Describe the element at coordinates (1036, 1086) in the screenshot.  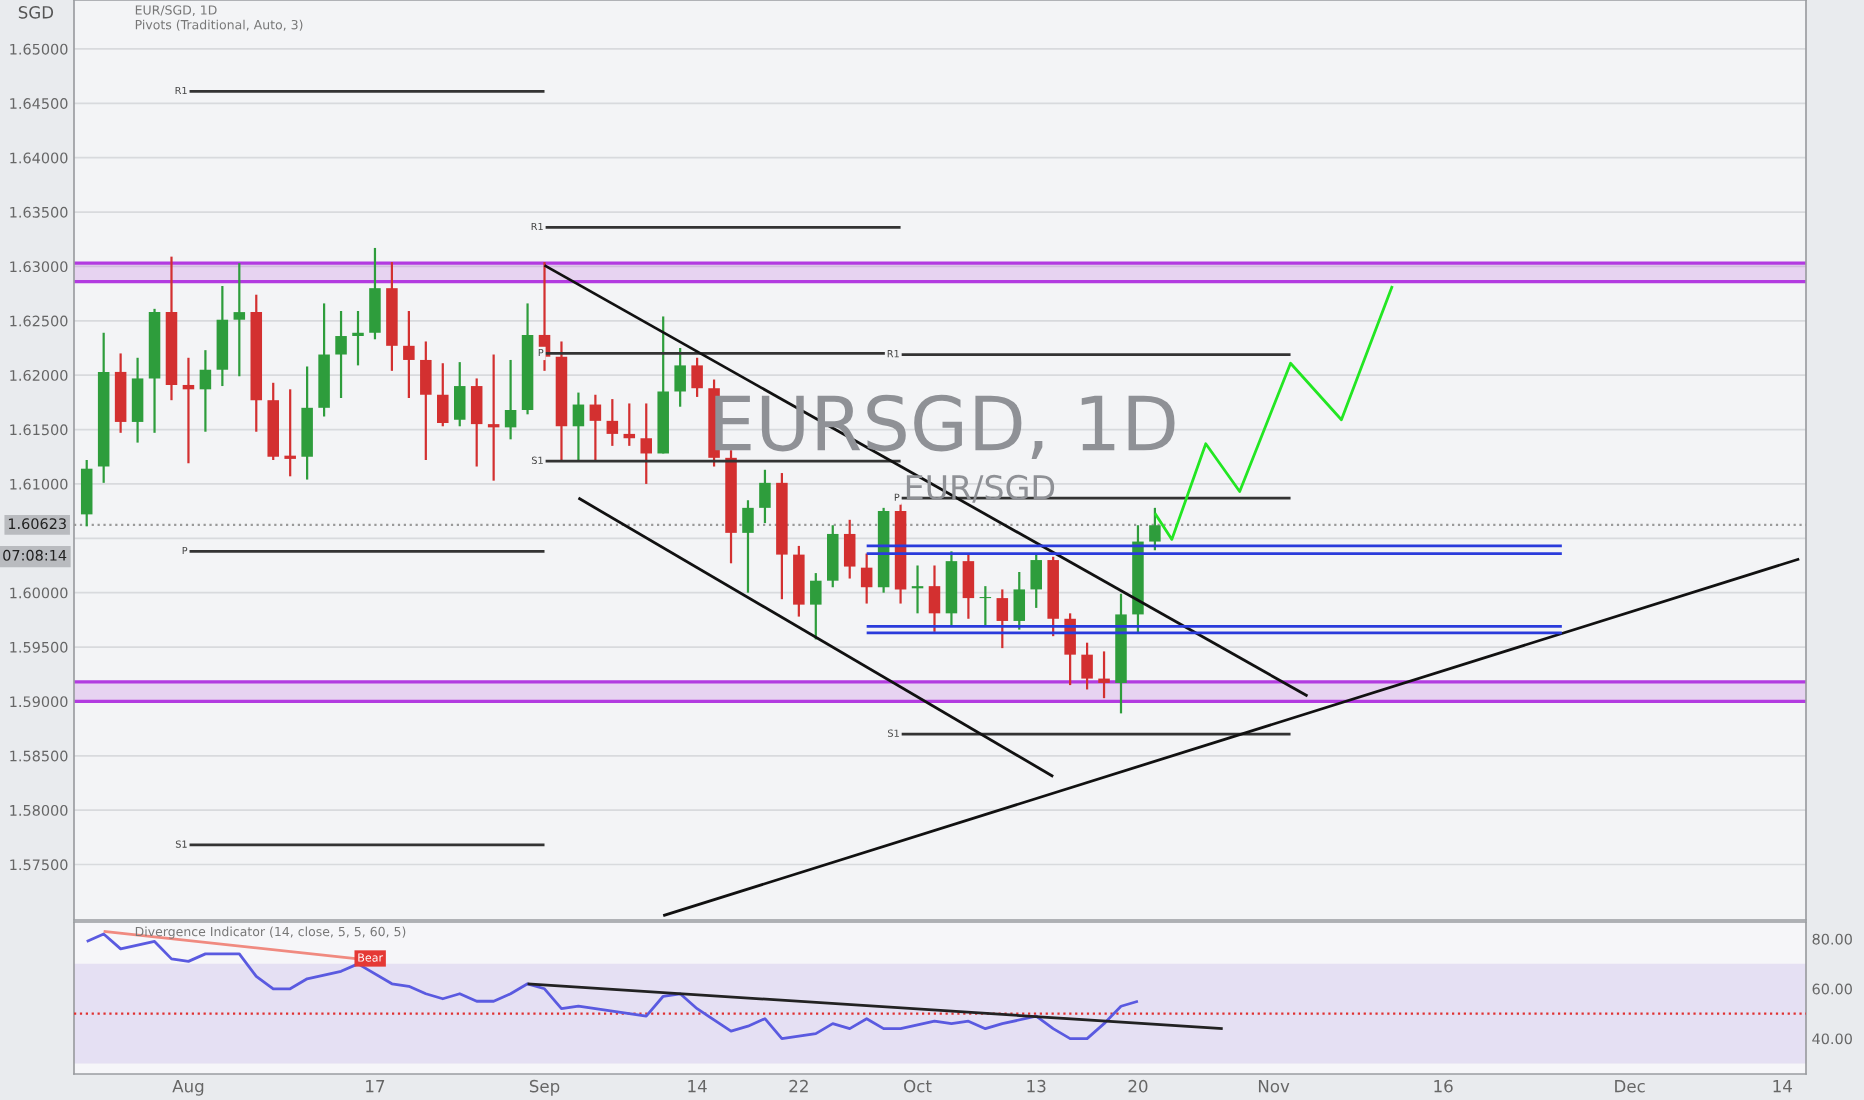
I see `x-tick-label: 13` at that location.